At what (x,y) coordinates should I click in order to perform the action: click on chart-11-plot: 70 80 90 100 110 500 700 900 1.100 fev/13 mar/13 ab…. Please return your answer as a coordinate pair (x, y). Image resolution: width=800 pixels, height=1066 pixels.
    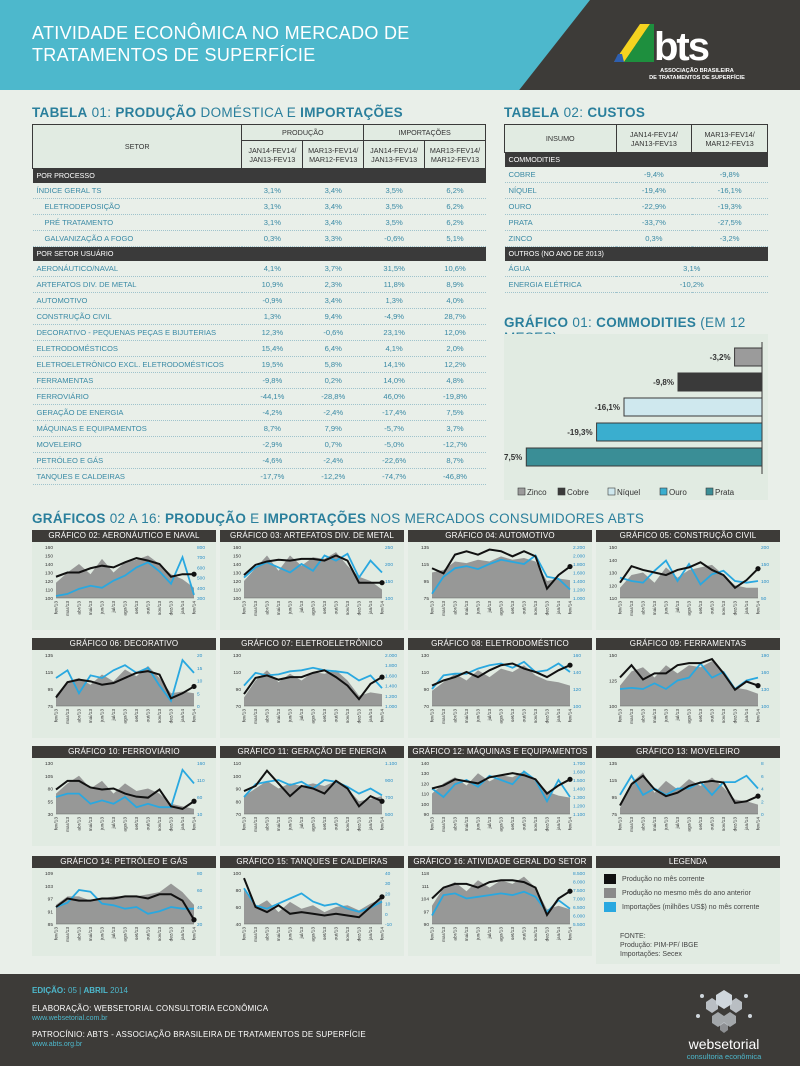
    Looking at the image, I should click on (315, 796).